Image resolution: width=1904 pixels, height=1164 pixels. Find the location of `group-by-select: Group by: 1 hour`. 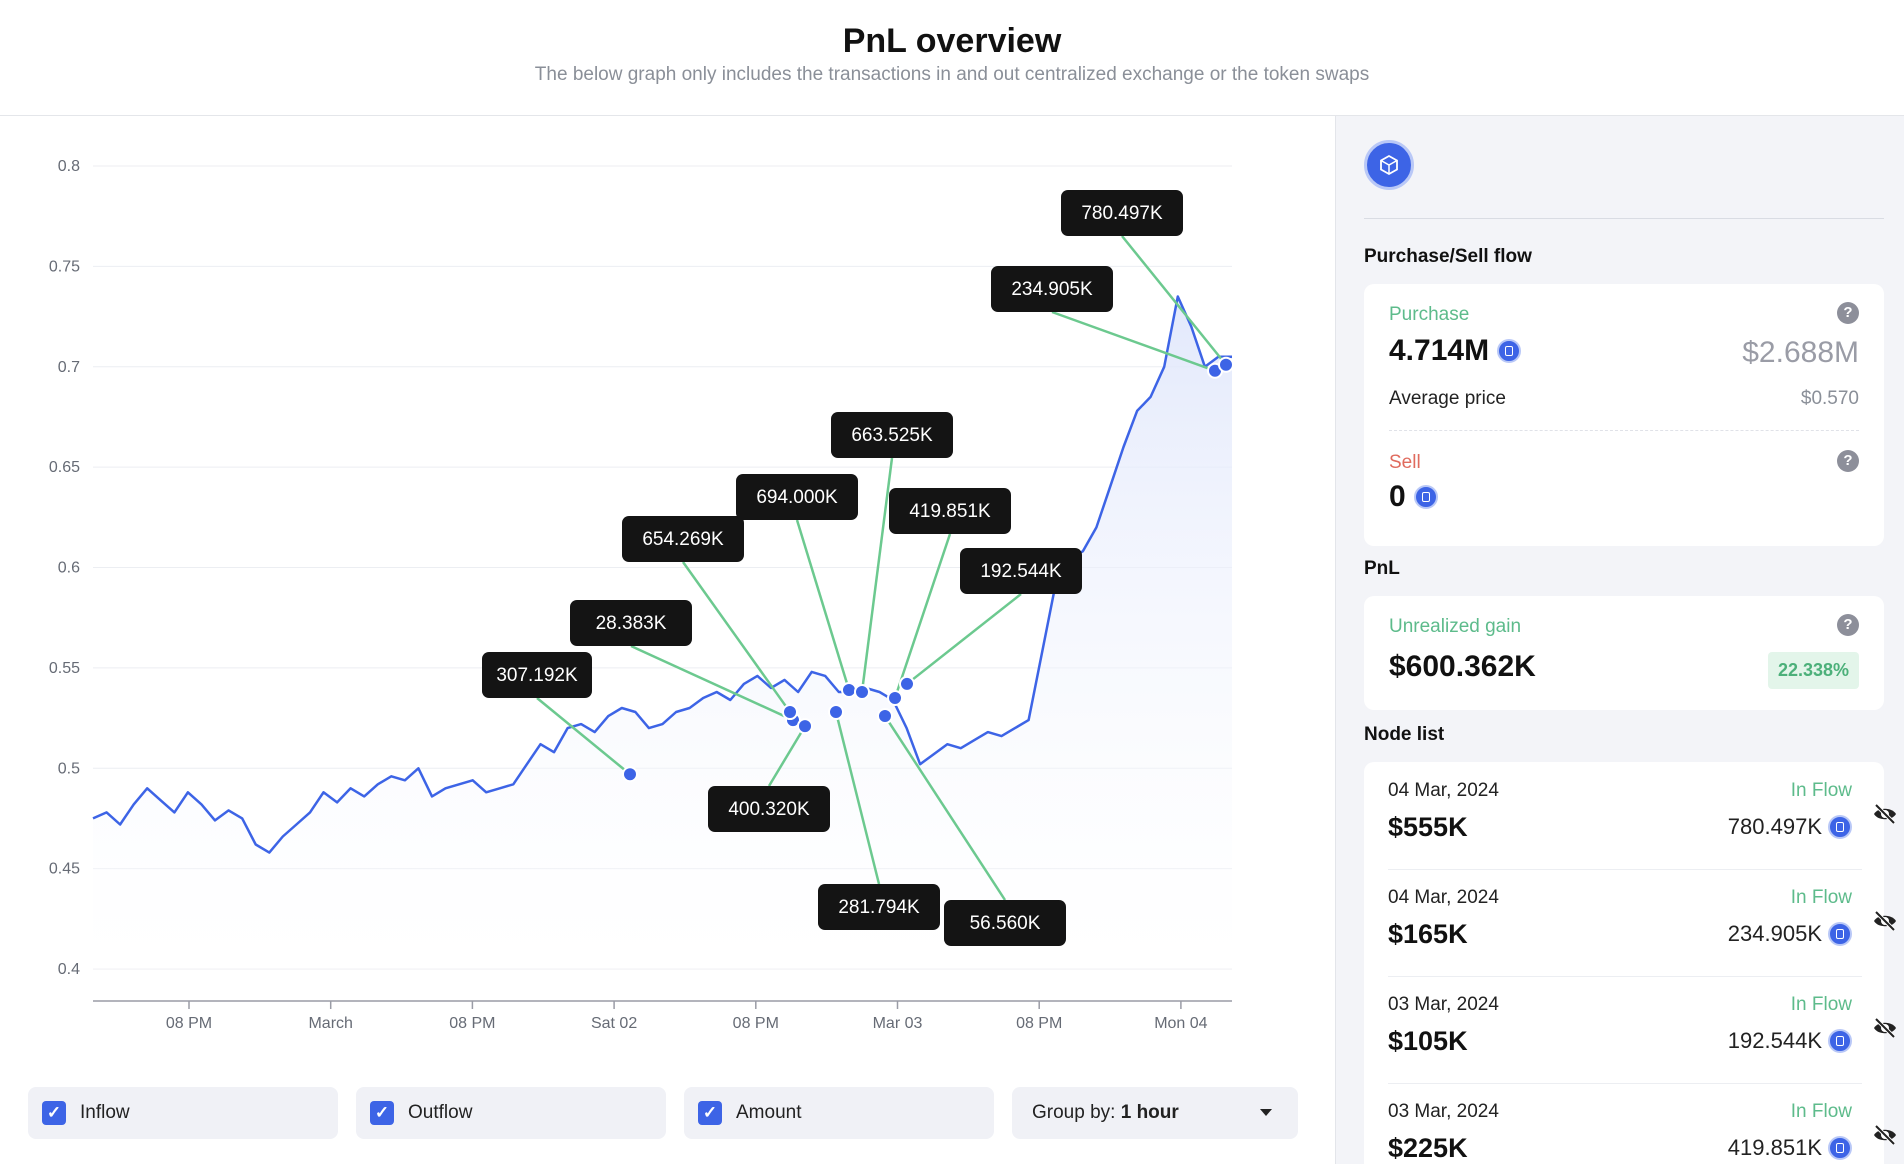

group-by-select: Group by: 1 hour is located at coordinates (1155, 1113).